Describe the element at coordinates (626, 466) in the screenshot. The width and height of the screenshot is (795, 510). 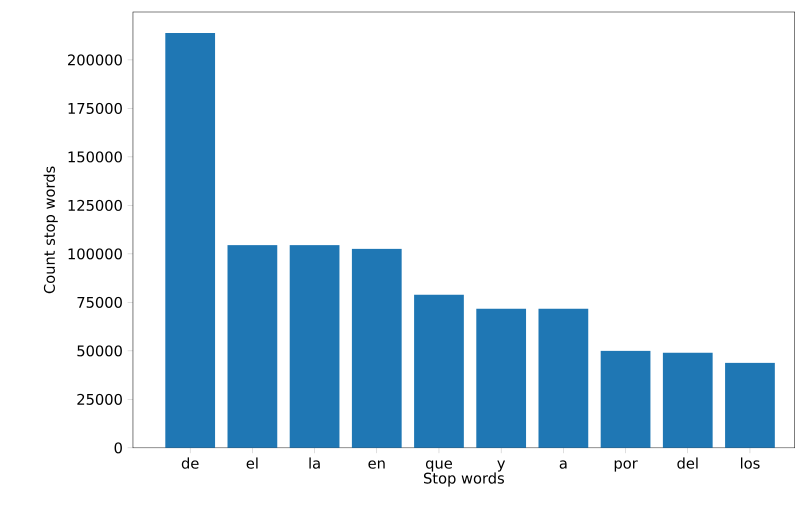
I see `x-tick-label: por` at that location.